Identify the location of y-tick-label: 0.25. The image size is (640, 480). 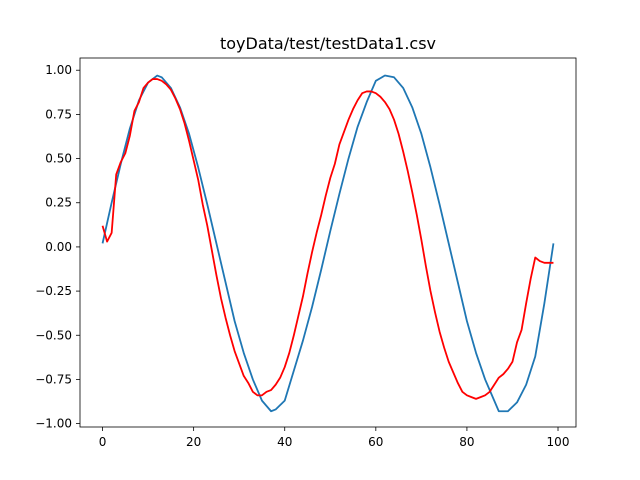
(58, 203).